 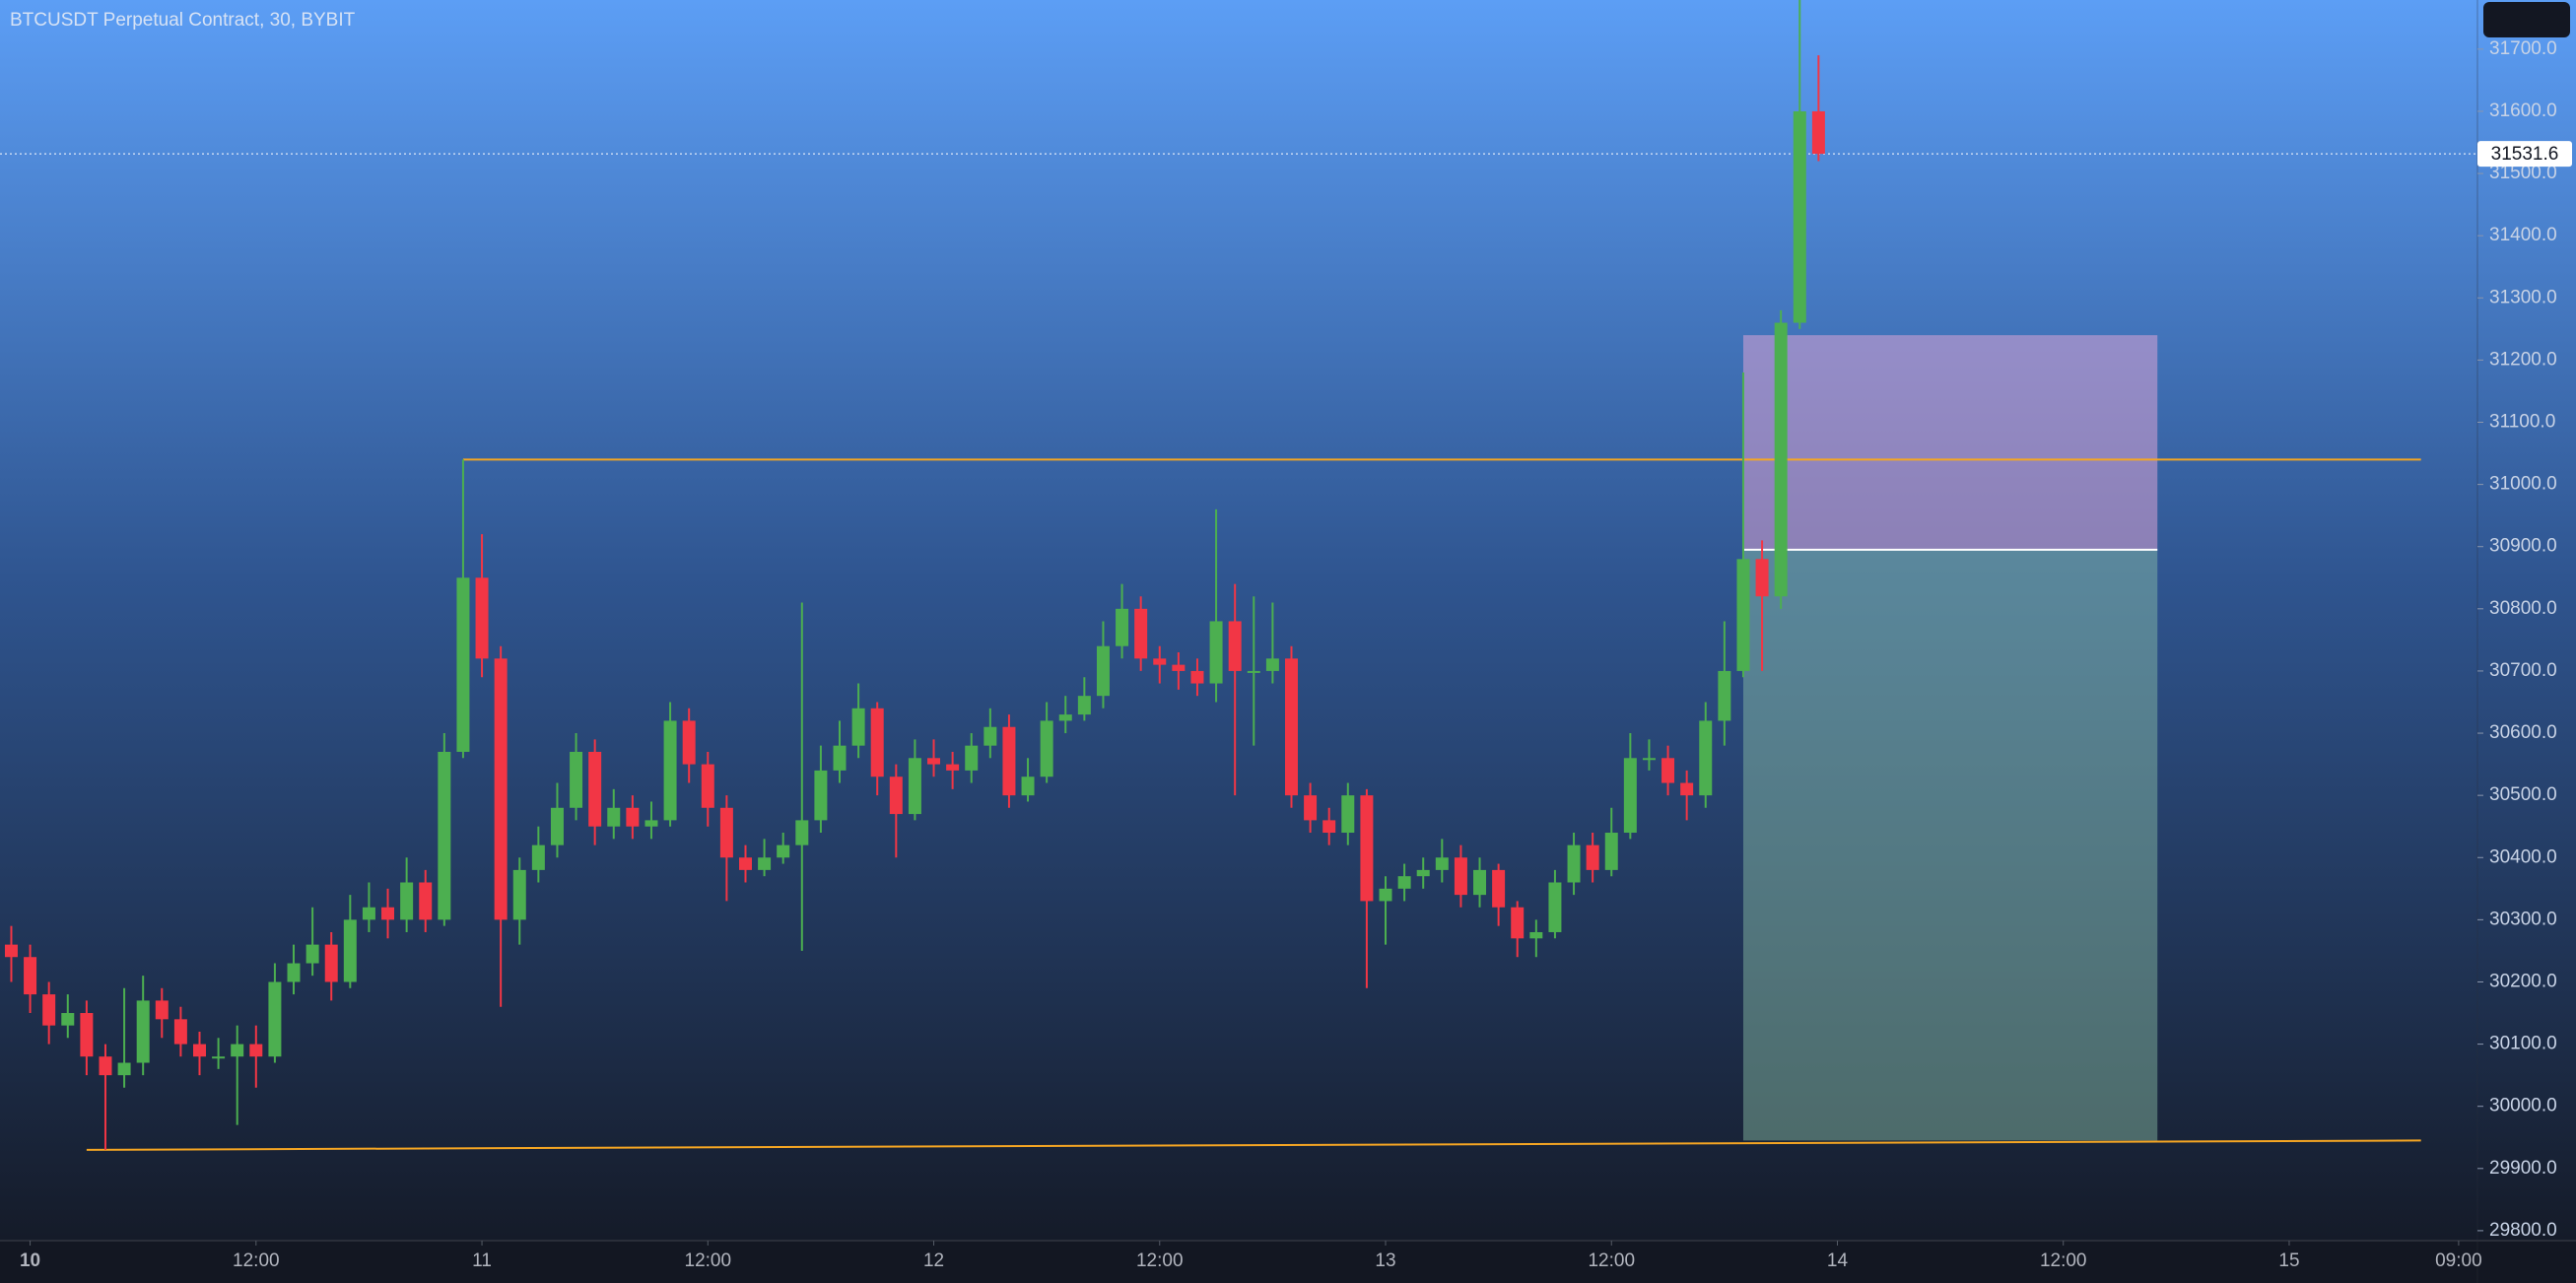 I want to click on support-line, so click(x=1253, y=1145).